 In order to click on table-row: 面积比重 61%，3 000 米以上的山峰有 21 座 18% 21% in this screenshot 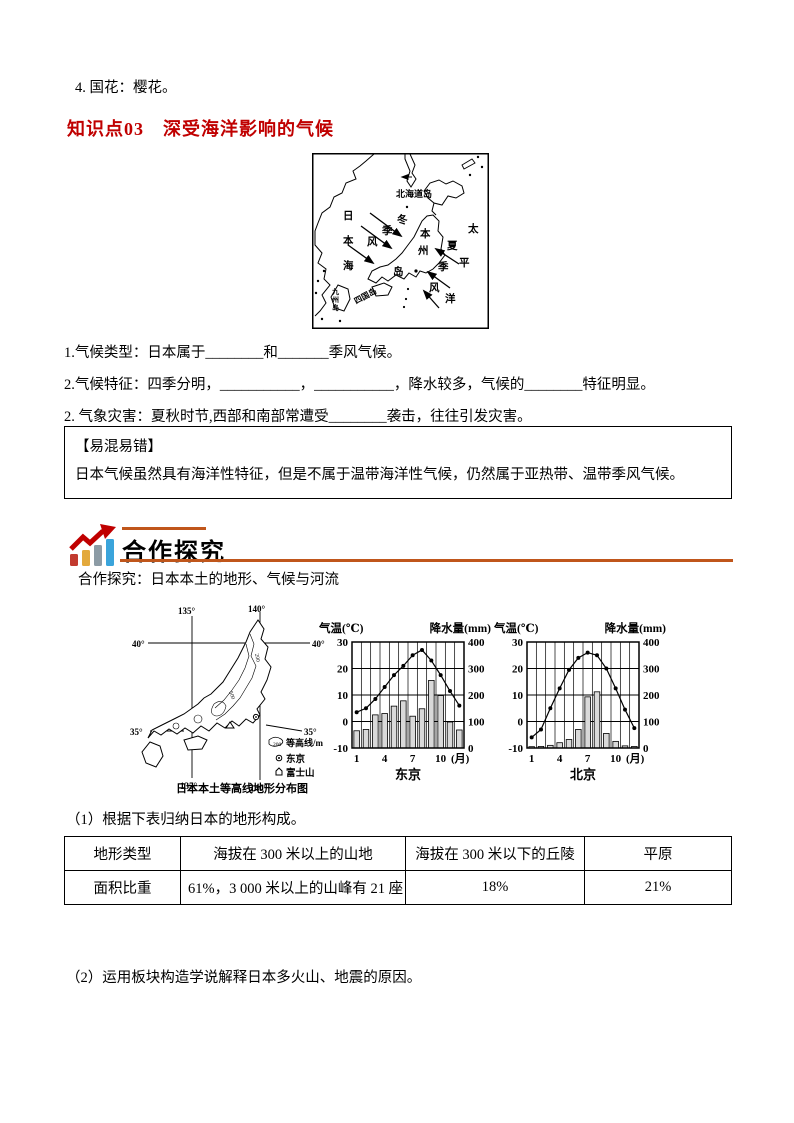, I will do `click(398, 887)`.